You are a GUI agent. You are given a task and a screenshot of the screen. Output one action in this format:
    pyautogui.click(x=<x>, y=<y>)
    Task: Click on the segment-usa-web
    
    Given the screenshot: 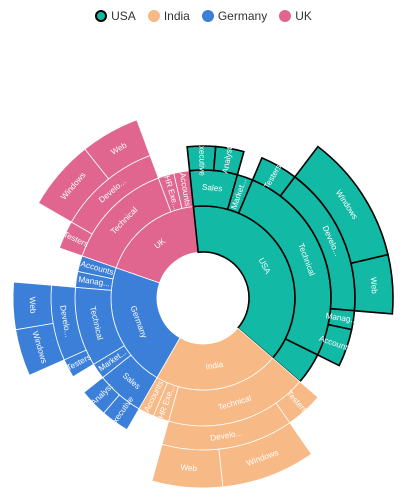 What is the action you would take?
    pyautogui.click(x=372, y=284)
    